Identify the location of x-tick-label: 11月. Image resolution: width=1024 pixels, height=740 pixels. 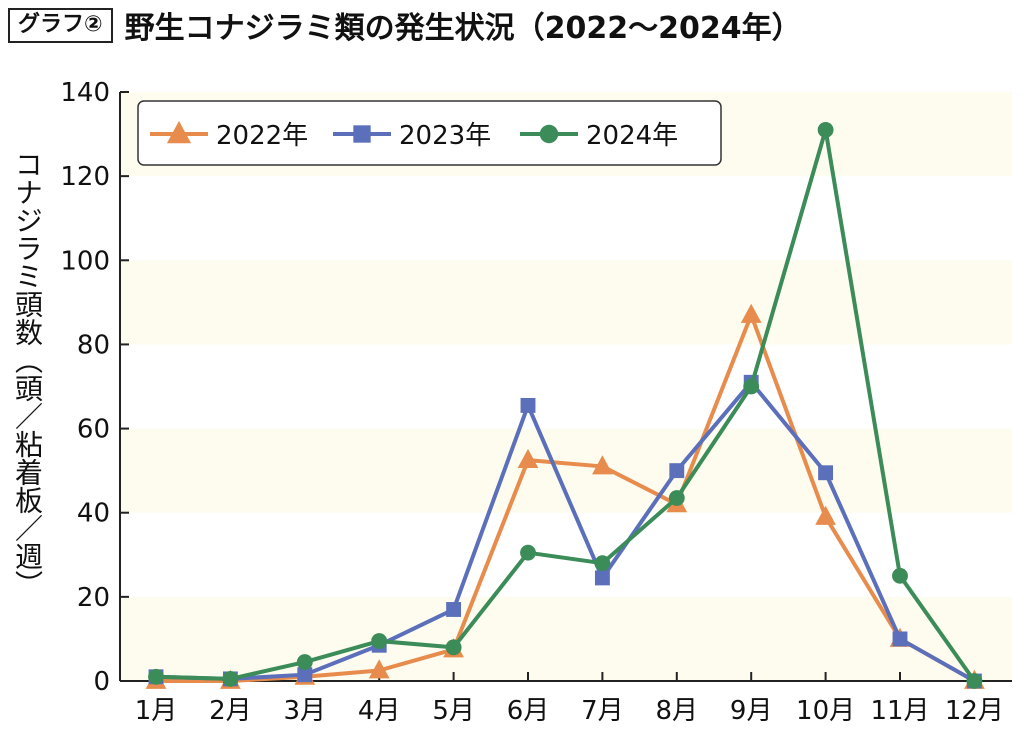
(899, 711).